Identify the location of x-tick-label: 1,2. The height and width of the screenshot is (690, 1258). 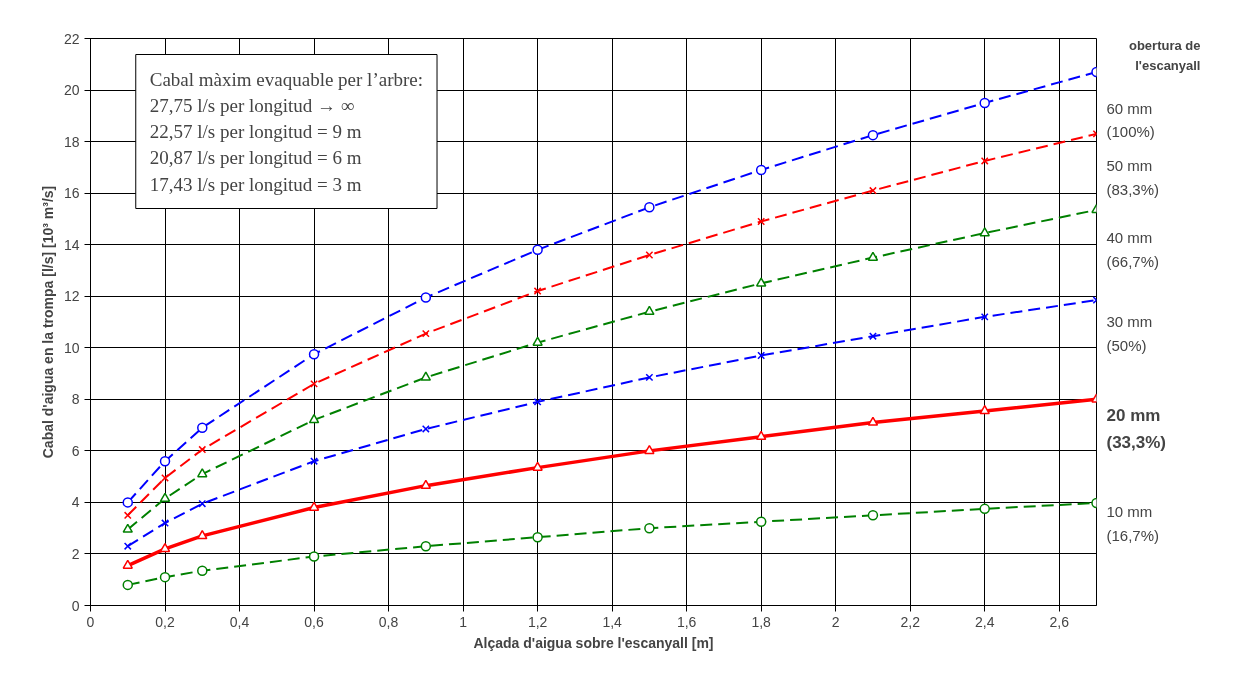
(537, 621).